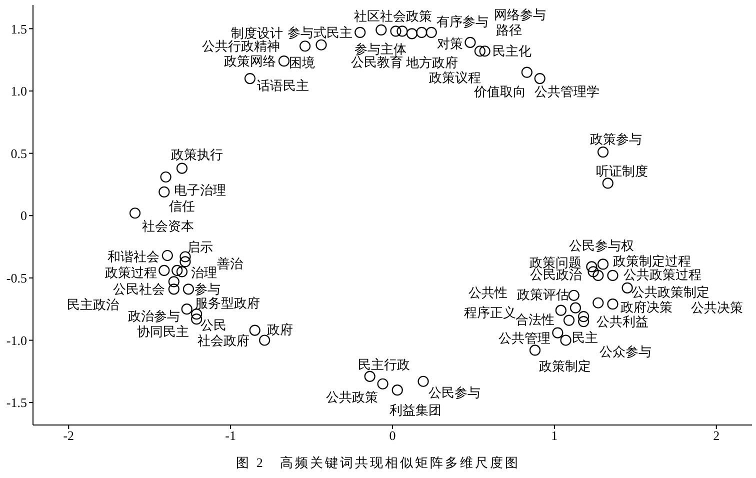 The image size is (756, 478). I want to click on annotation: 合法性, so click(535, 319).